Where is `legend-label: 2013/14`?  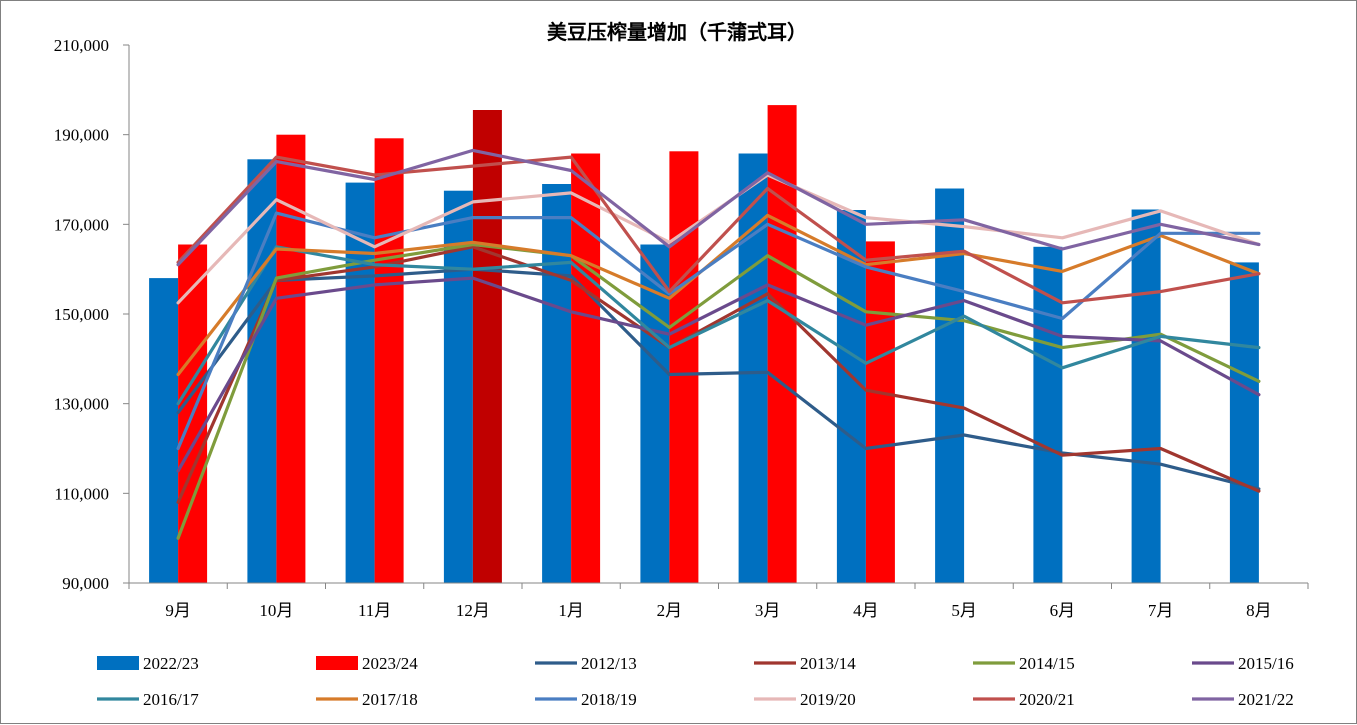
legend-label: 2013/14 is located at coordinates (828, 663).